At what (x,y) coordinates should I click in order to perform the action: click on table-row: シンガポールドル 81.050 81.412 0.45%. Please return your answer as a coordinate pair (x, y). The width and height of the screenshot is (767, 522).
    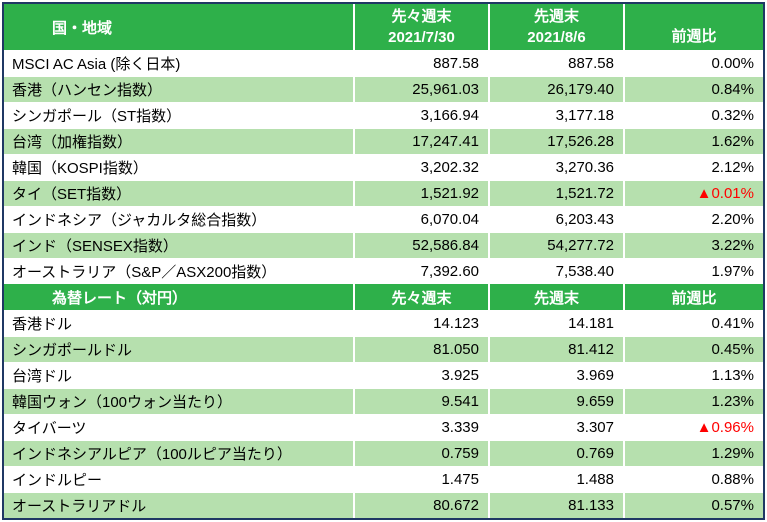
    Looking at the image, I should click on (383, 349).